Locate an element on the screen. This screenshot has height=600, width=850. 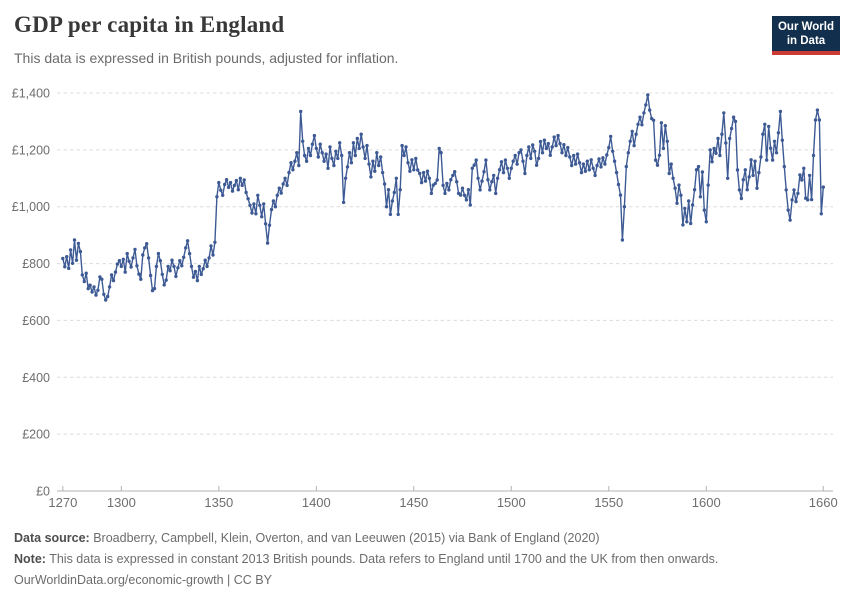
svg-text: £1,000 is located at coordinates (31, 207).